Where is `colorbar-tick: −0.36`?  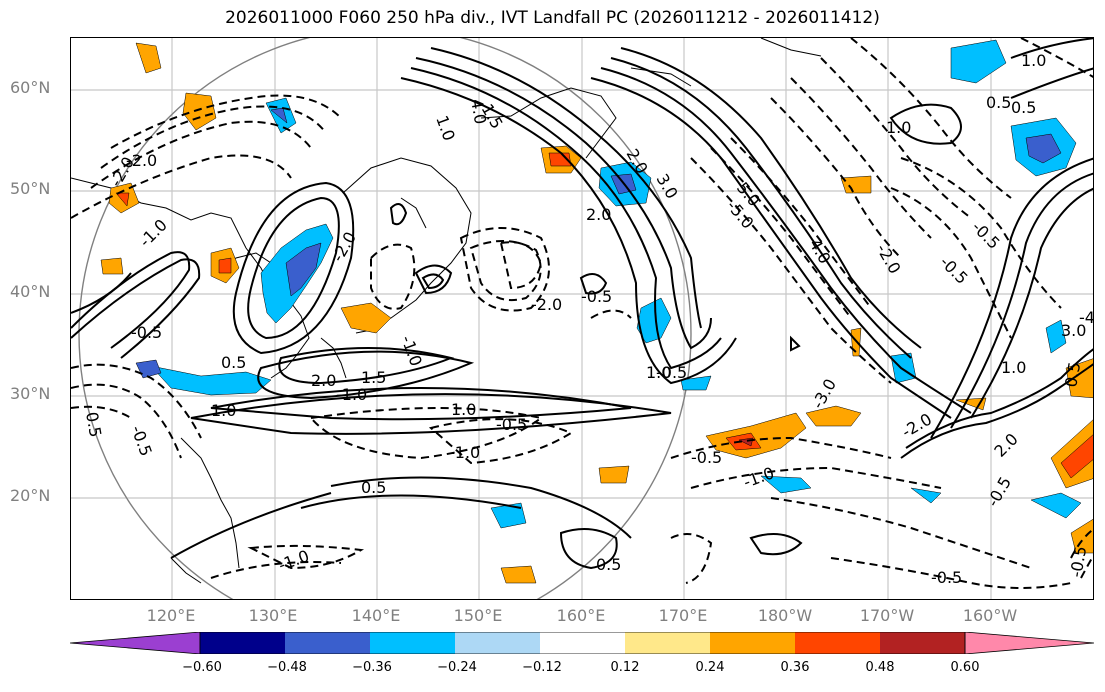
colorbar-tick: −0.36 is located at coordinates (372, 667).